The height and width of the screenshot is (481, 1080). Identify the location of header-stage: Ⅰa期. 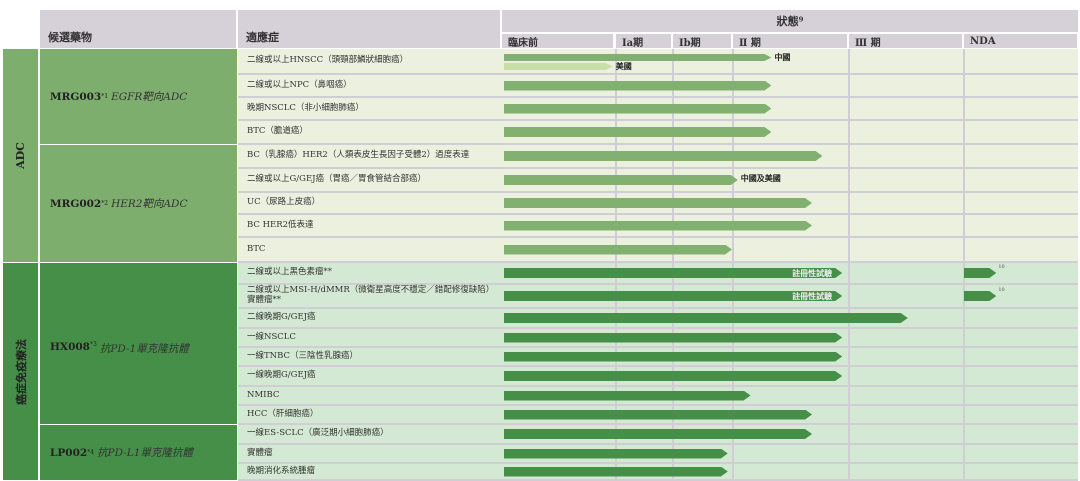
(643, 41).